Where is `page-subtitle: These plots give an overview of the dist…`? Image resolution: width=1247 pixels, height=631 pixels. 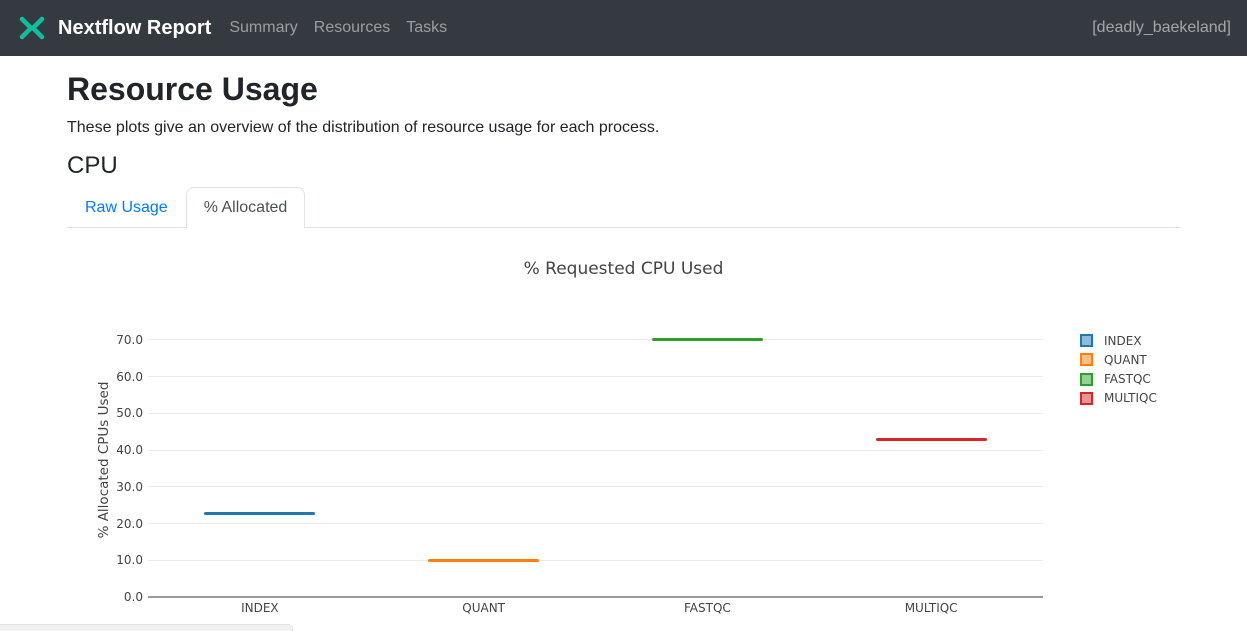 page-subtitle: These plots give an overview of the dist… is located at coordinates (363, 128).